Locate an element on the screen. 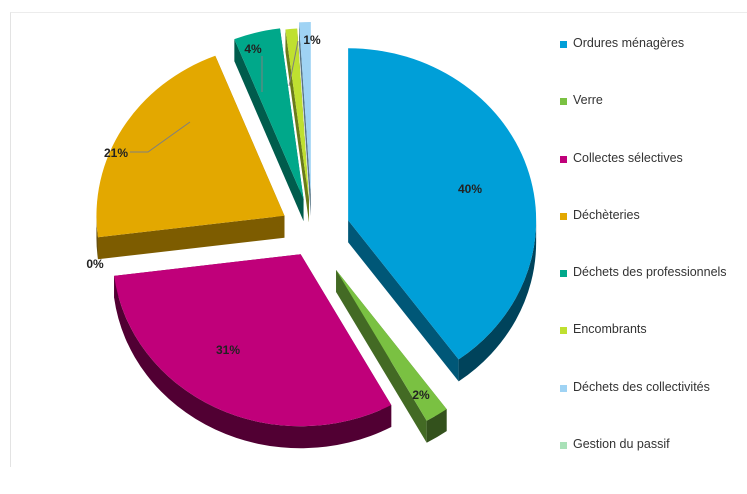 This screenshot has height=494, width=747. data-label-collectes-selectives: 31% is located at coordinates (228, 350).